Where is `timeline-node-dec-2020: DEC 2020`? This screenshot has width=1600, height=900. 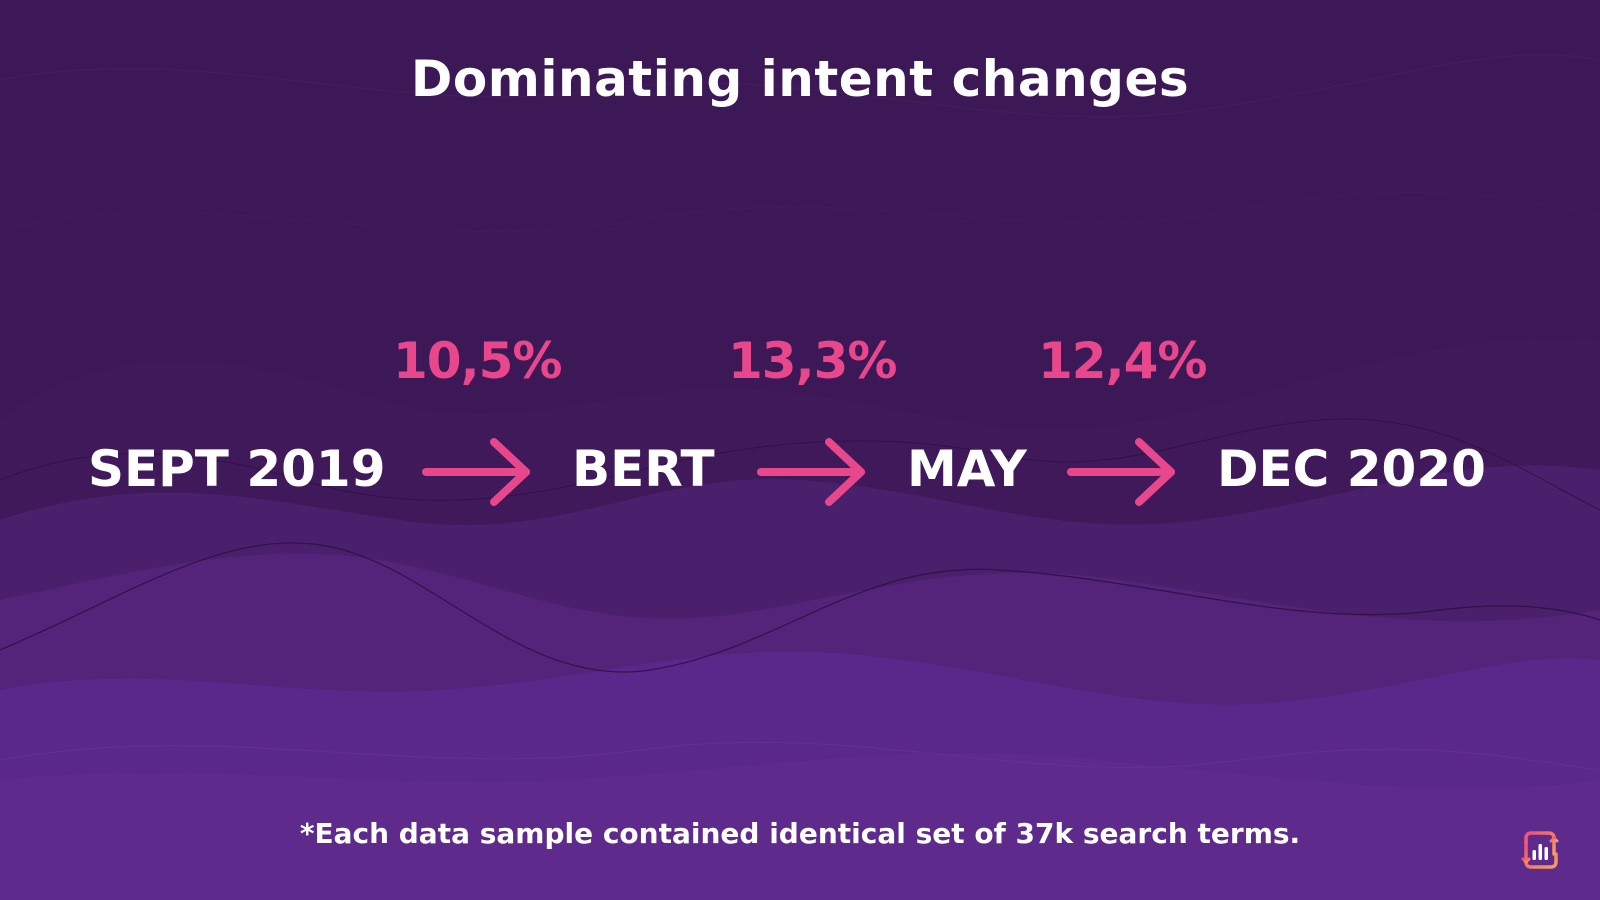
timeline-node-dec-2020: DEC 2020 is located at coordinates (1351, 469).